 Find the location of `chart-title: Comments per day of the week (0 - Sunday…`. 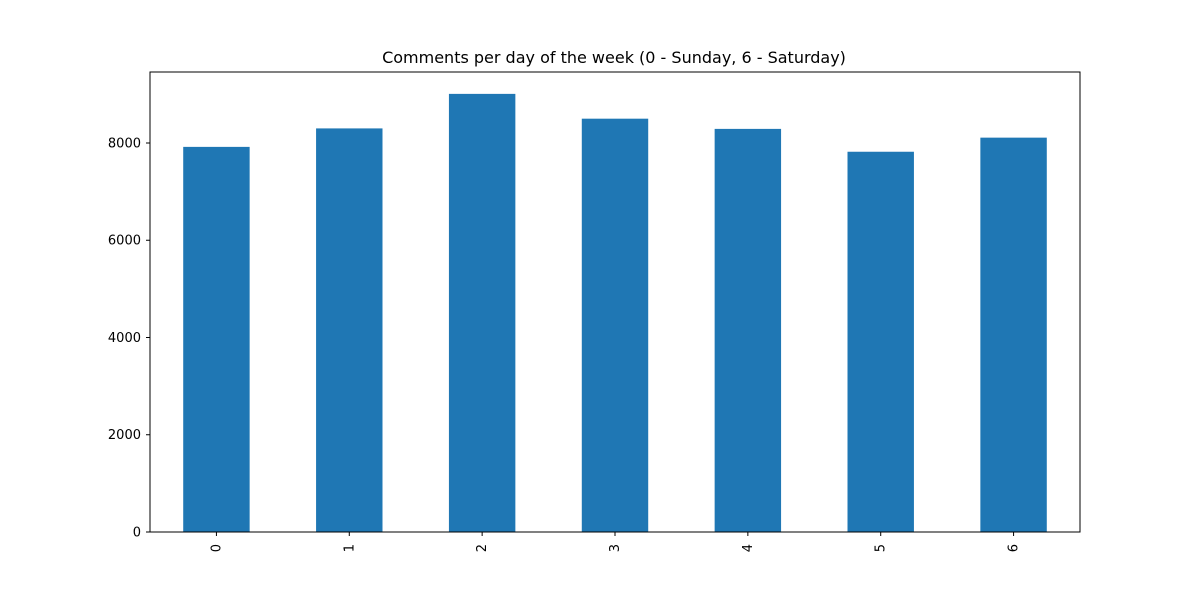

chart-title: Comments per day of the week (0 - Sunday… is located at coordinates (614, 57).